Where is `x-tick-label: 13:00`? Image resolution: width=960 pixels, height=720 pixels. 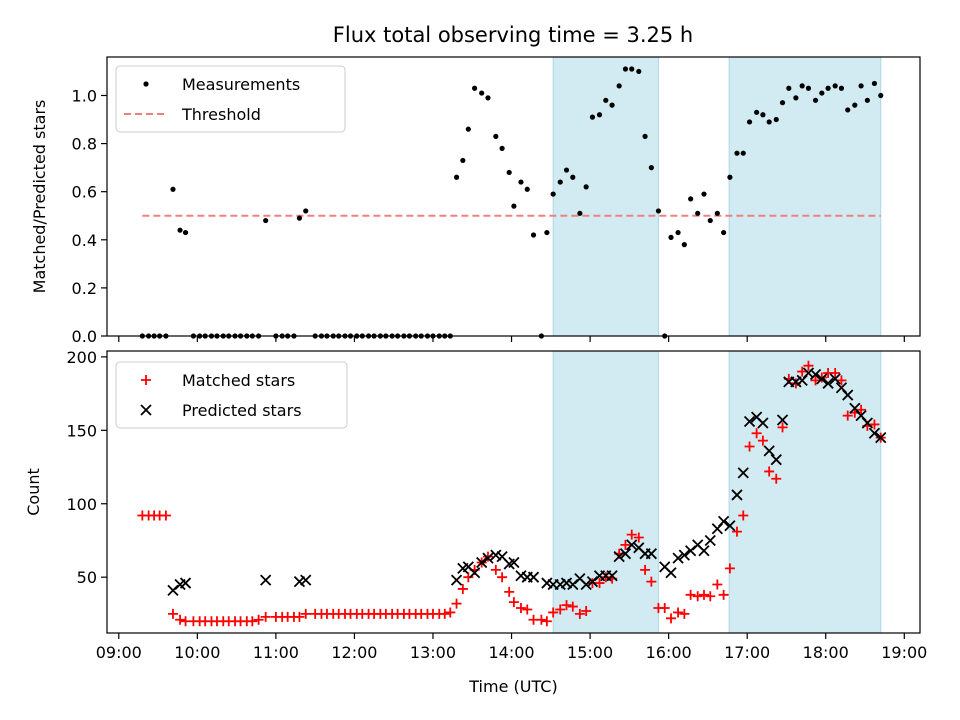
x-tick-label: 13:00 is located at coordinates (433, 652).